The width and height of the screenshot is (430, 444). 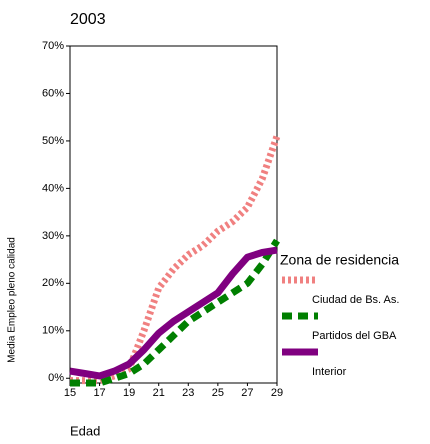 What do you see at coordinates (159, 393) in the screenshot?
I see `x-tick-label: 21` at bounding box center [159, 393].